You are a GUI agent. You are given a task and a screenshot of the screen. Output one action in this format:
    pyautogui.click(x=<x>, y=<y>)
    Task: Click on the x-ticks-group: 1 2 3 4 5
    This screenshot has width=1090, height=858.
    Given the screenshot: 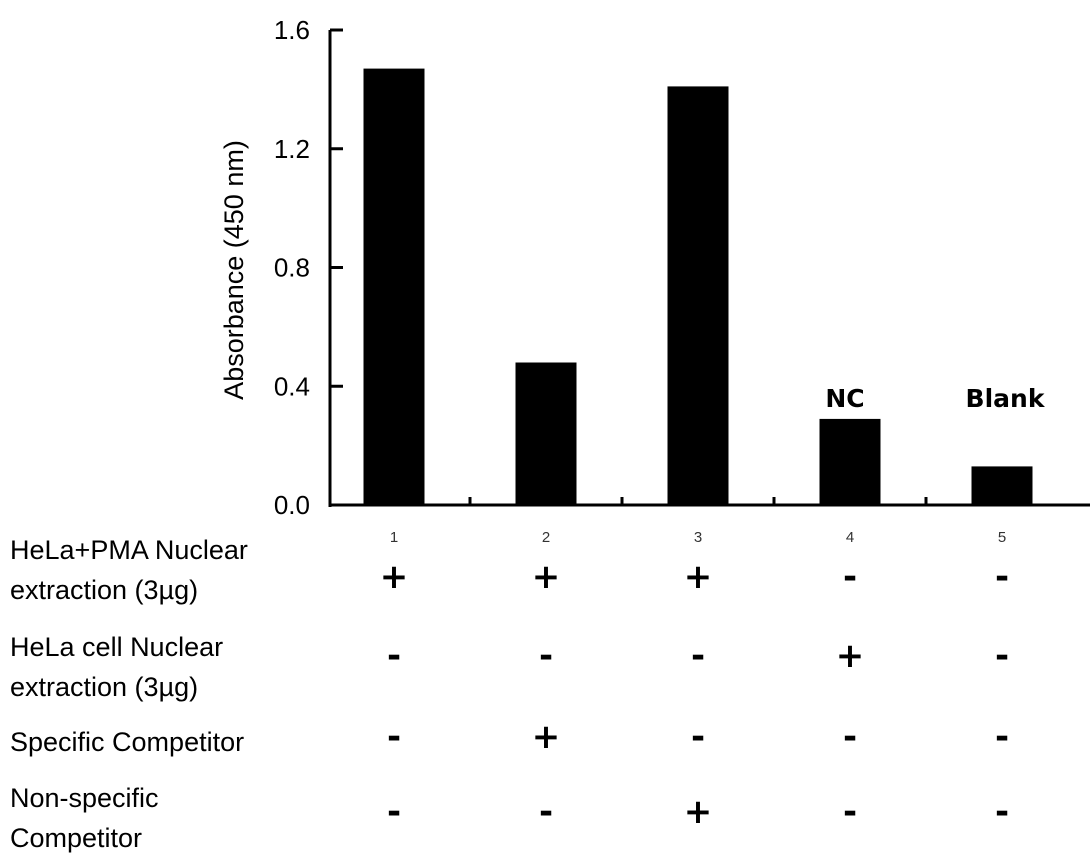 What is the action you would take?
    pyautogui.click(x=698, y=521)
    